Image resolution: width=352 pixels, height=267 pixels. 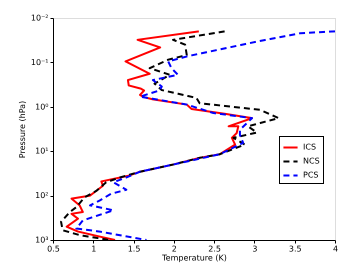 I want to click on x-tick-label: 2.5, so click(x=215, y=249).